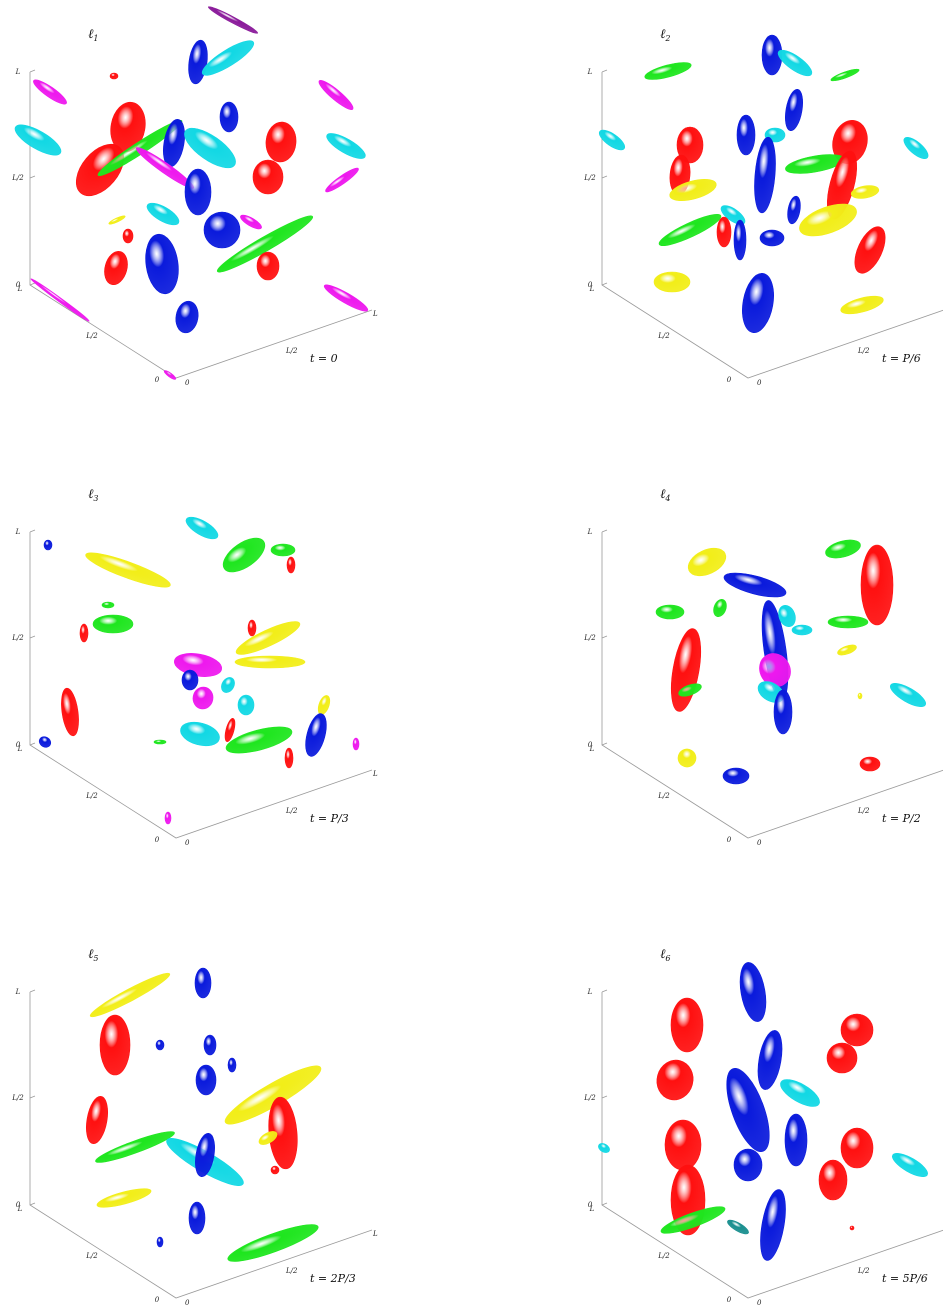 The image size is (943, 1312). What do you see at coordinates (50, 92) in the screenshot?
I see `blob-l1-3-magenta` at bounding box center [50, 92].